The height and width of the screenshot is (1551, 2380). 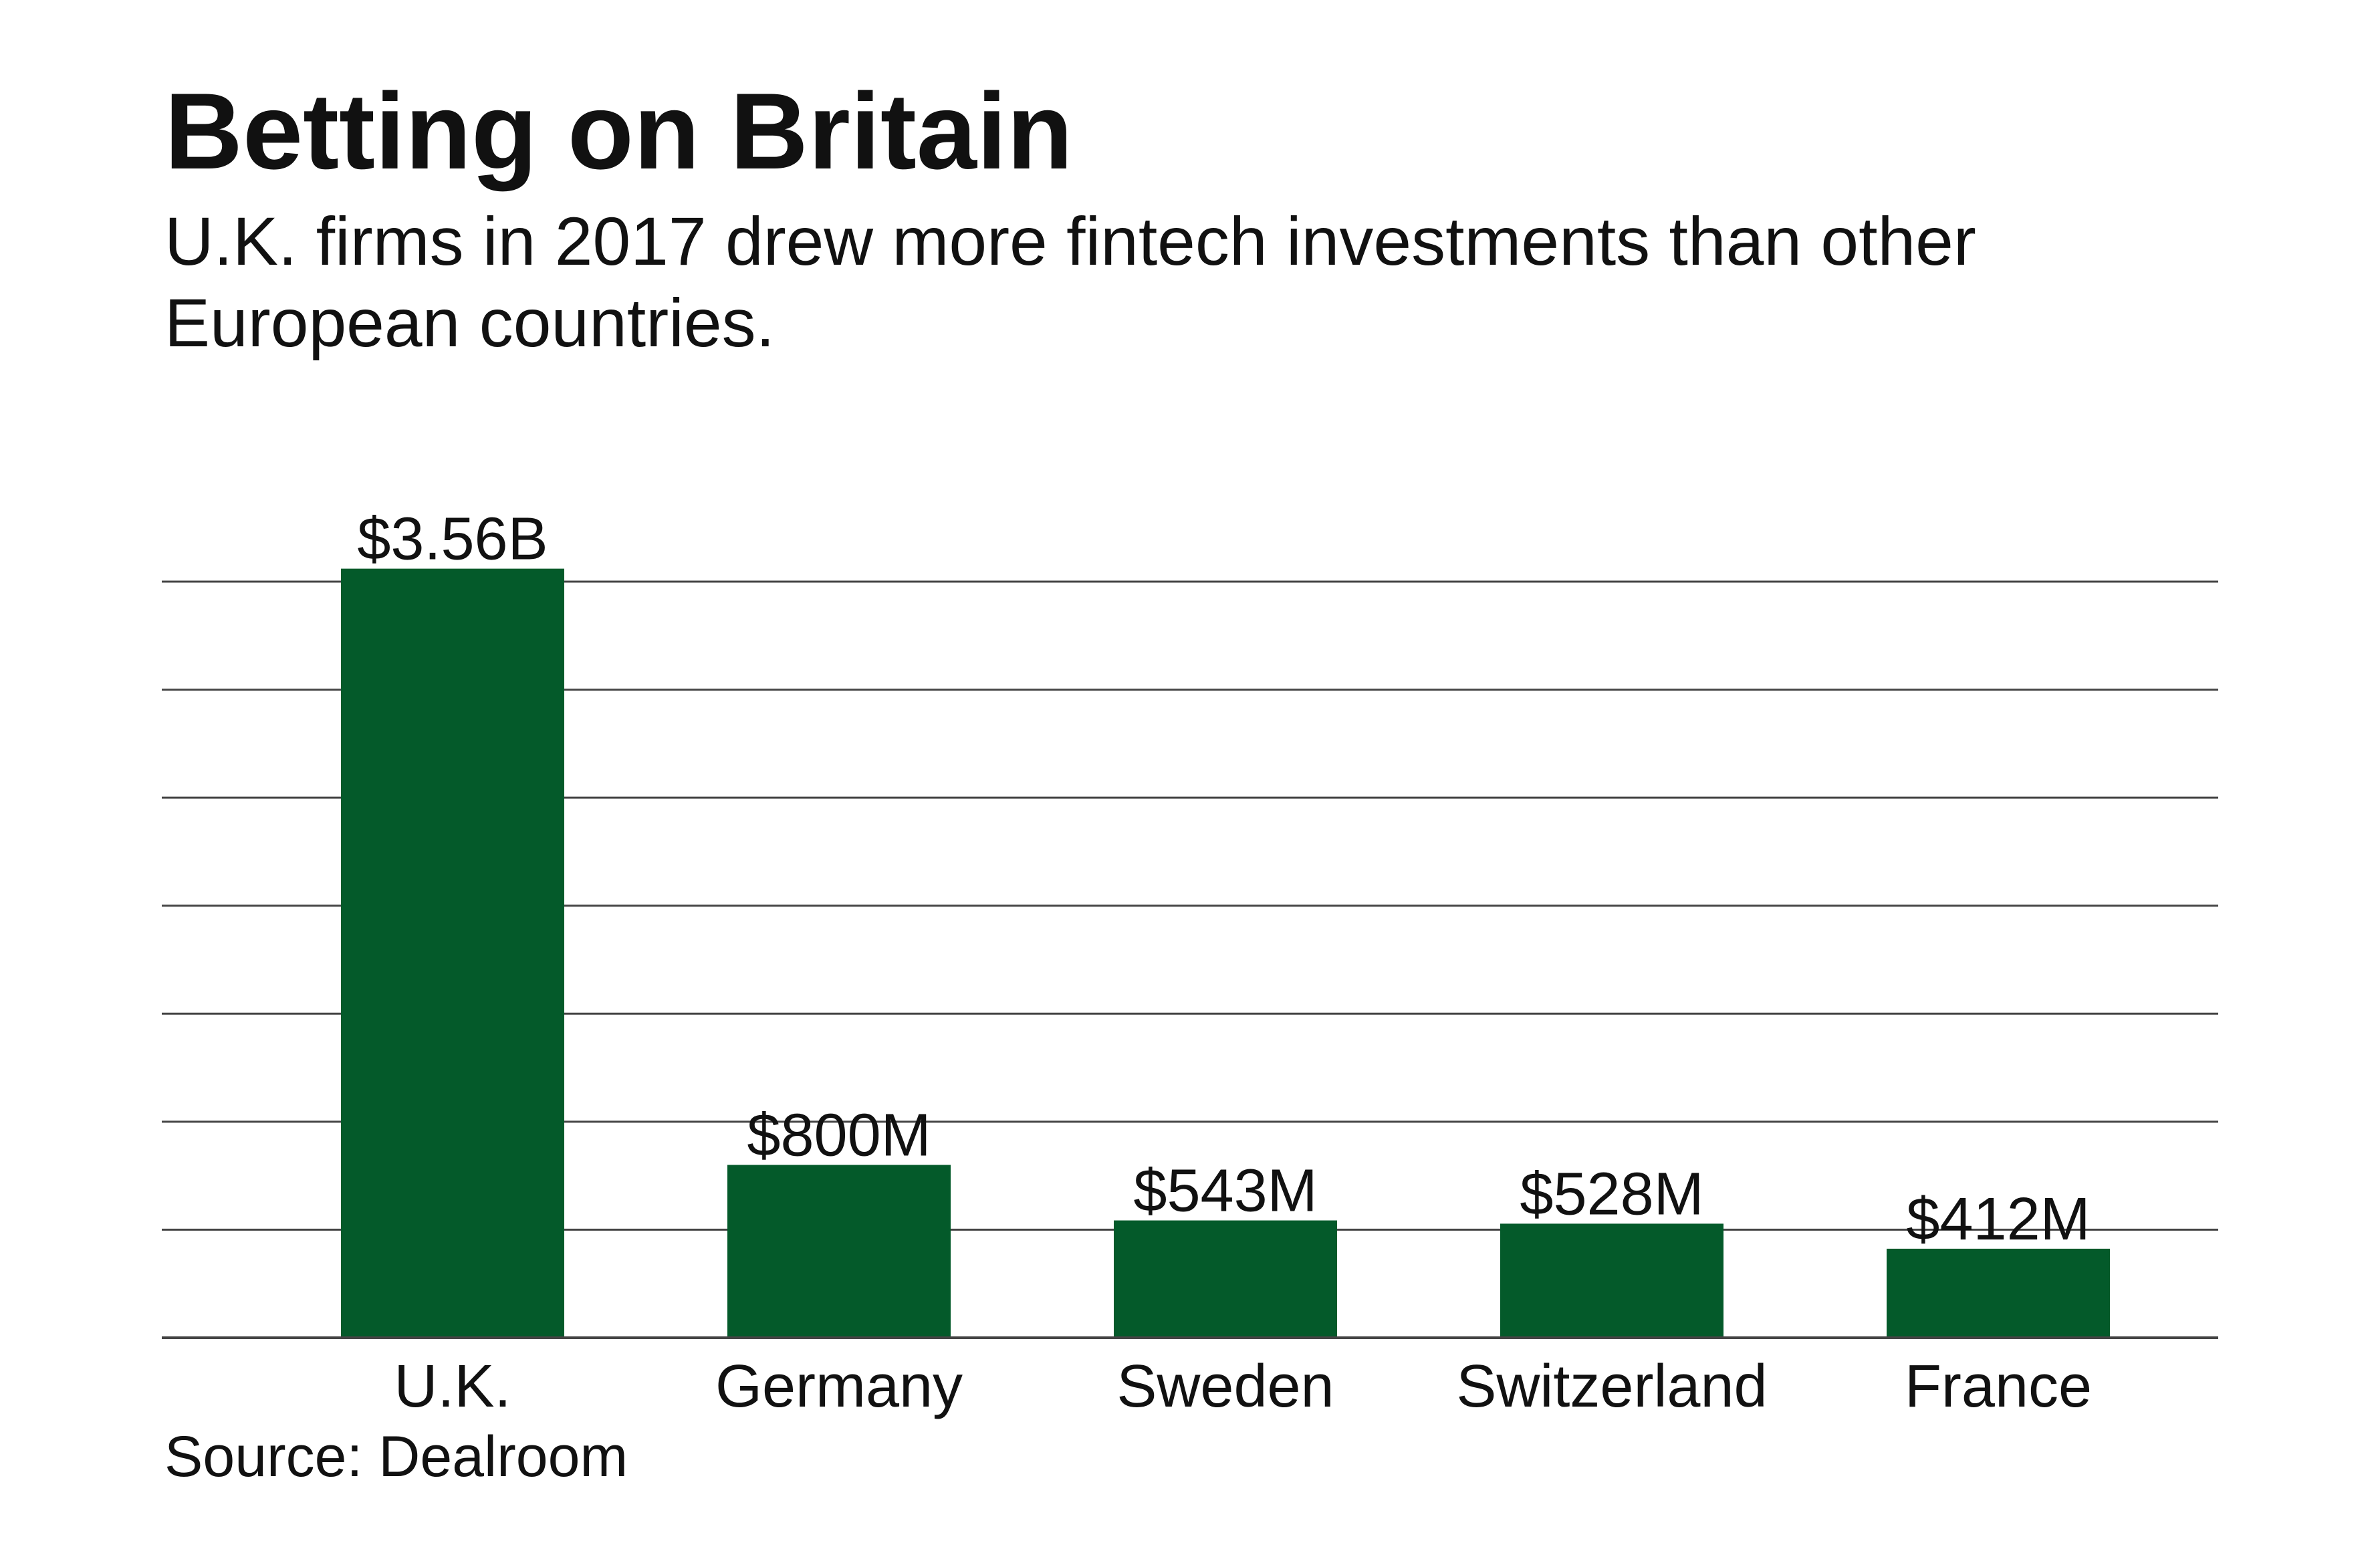 What do you see at coordinates (1225, 1191) in the screenshot?
I see `value-label: $543M` at bounding box center [1225, 1191].